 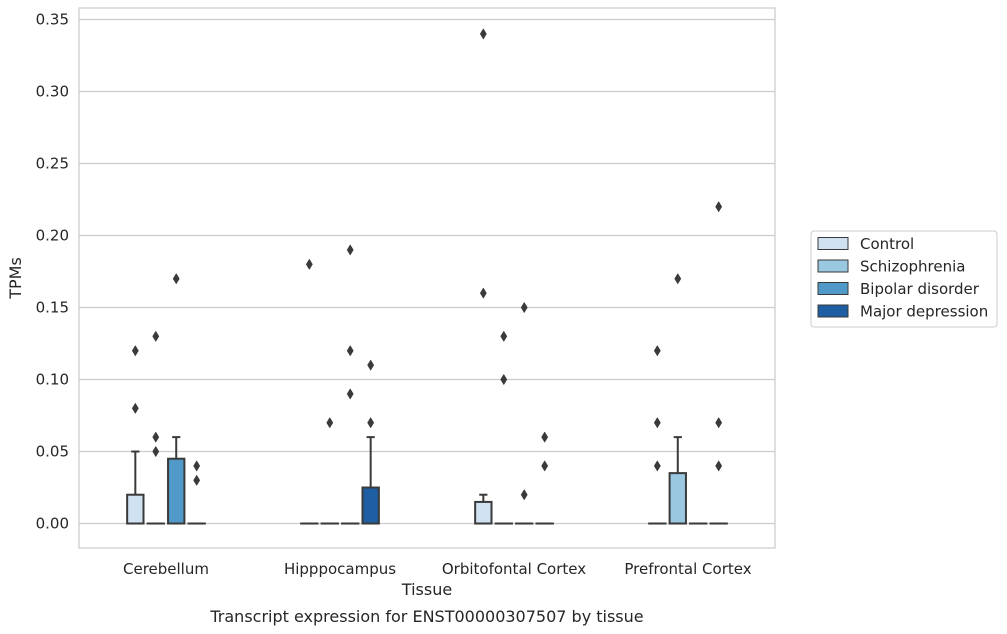 I want to click on y-tick-label: 0.25, so click(x=52, y=164).